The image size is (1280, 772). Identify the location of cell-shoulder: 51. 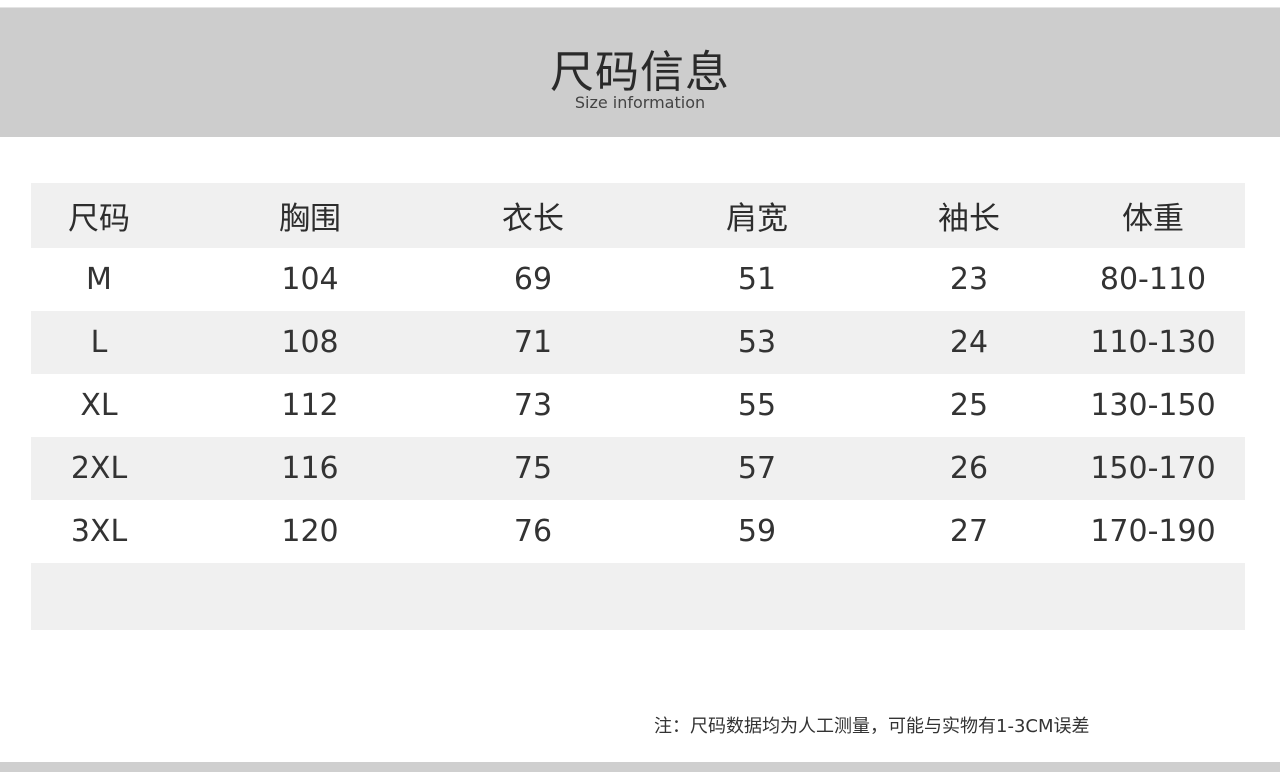
(757, 279).